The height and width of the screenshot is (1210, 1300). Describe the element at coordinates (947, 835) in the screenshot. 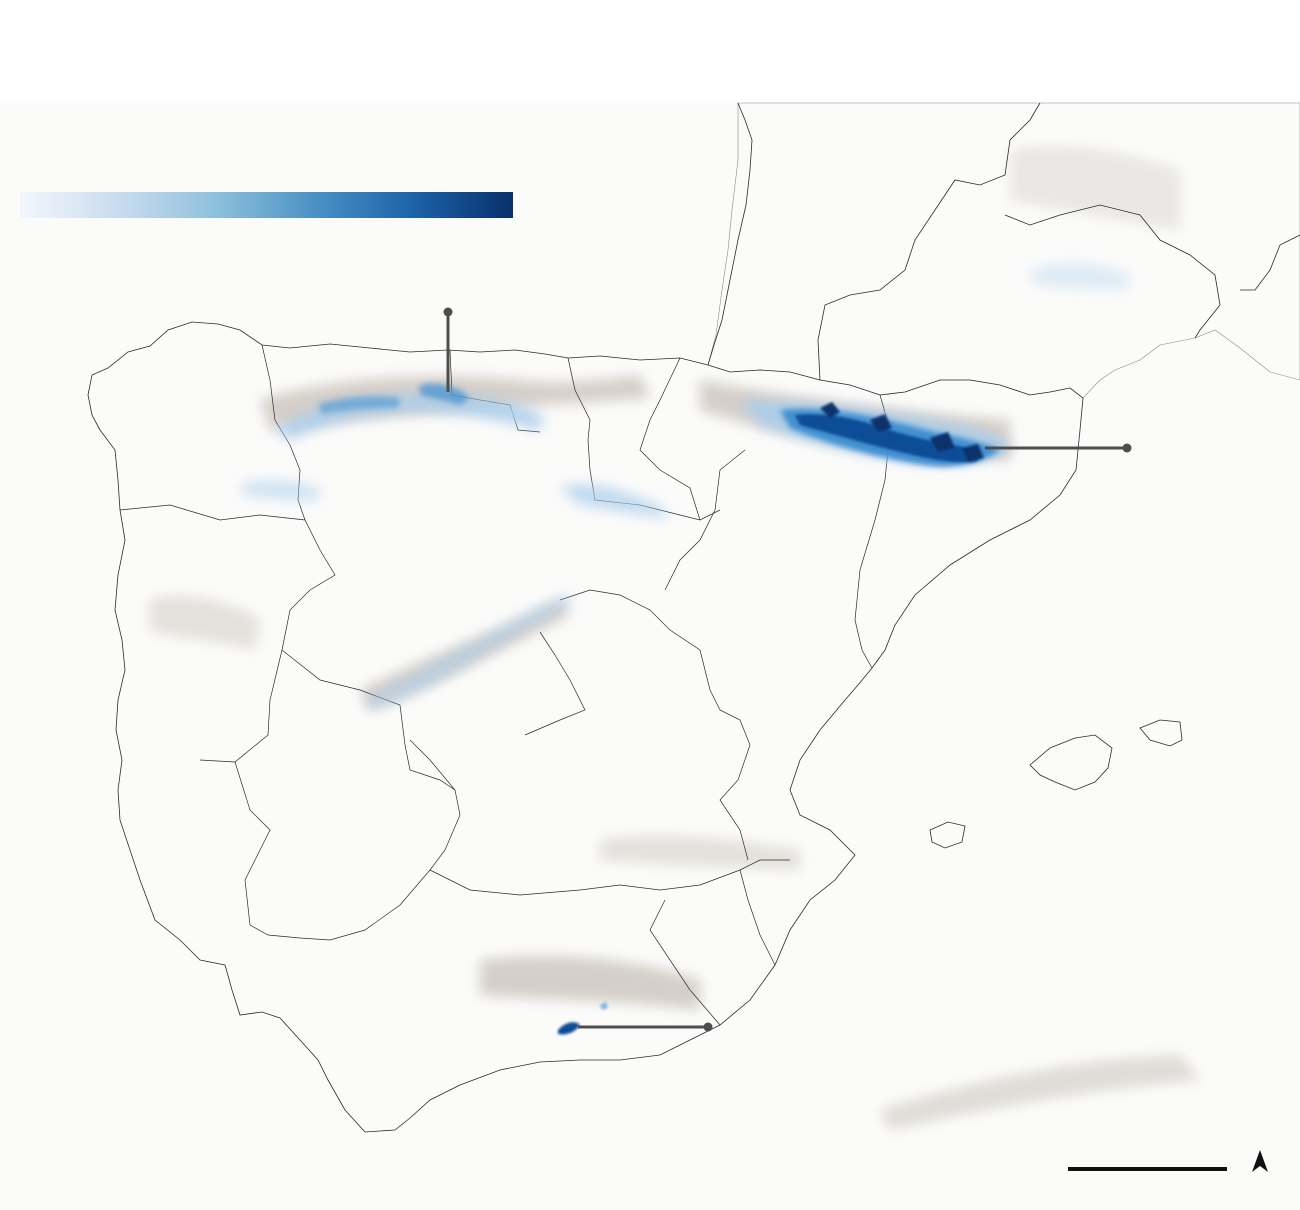

I see `ibiza-island` at that location.